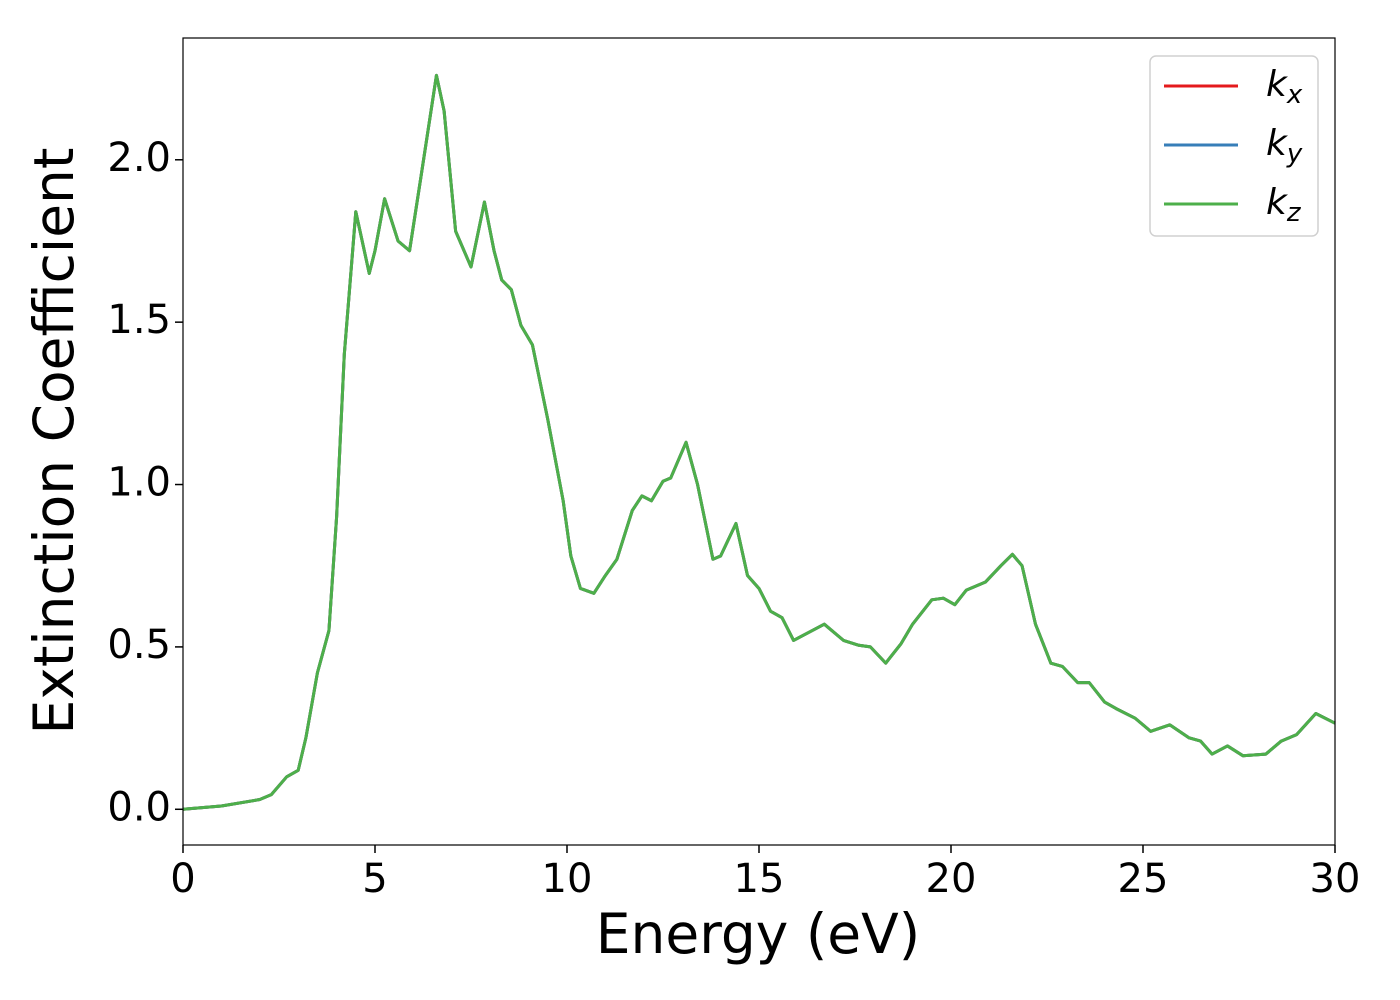 The height and width of the screenshot is (1000, 1400). What do you see at coordinates (139, 483) in the screenshot?
I see `y-tick-label: 1.0` at bounding box center [139, 483].